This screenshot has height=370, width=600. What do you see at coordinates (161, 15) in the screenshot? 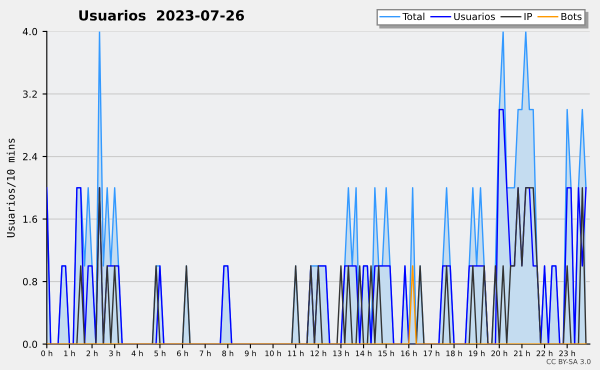
I see `chart-title: Usuarios 2023-07-26` at bounding box center [161, 15].